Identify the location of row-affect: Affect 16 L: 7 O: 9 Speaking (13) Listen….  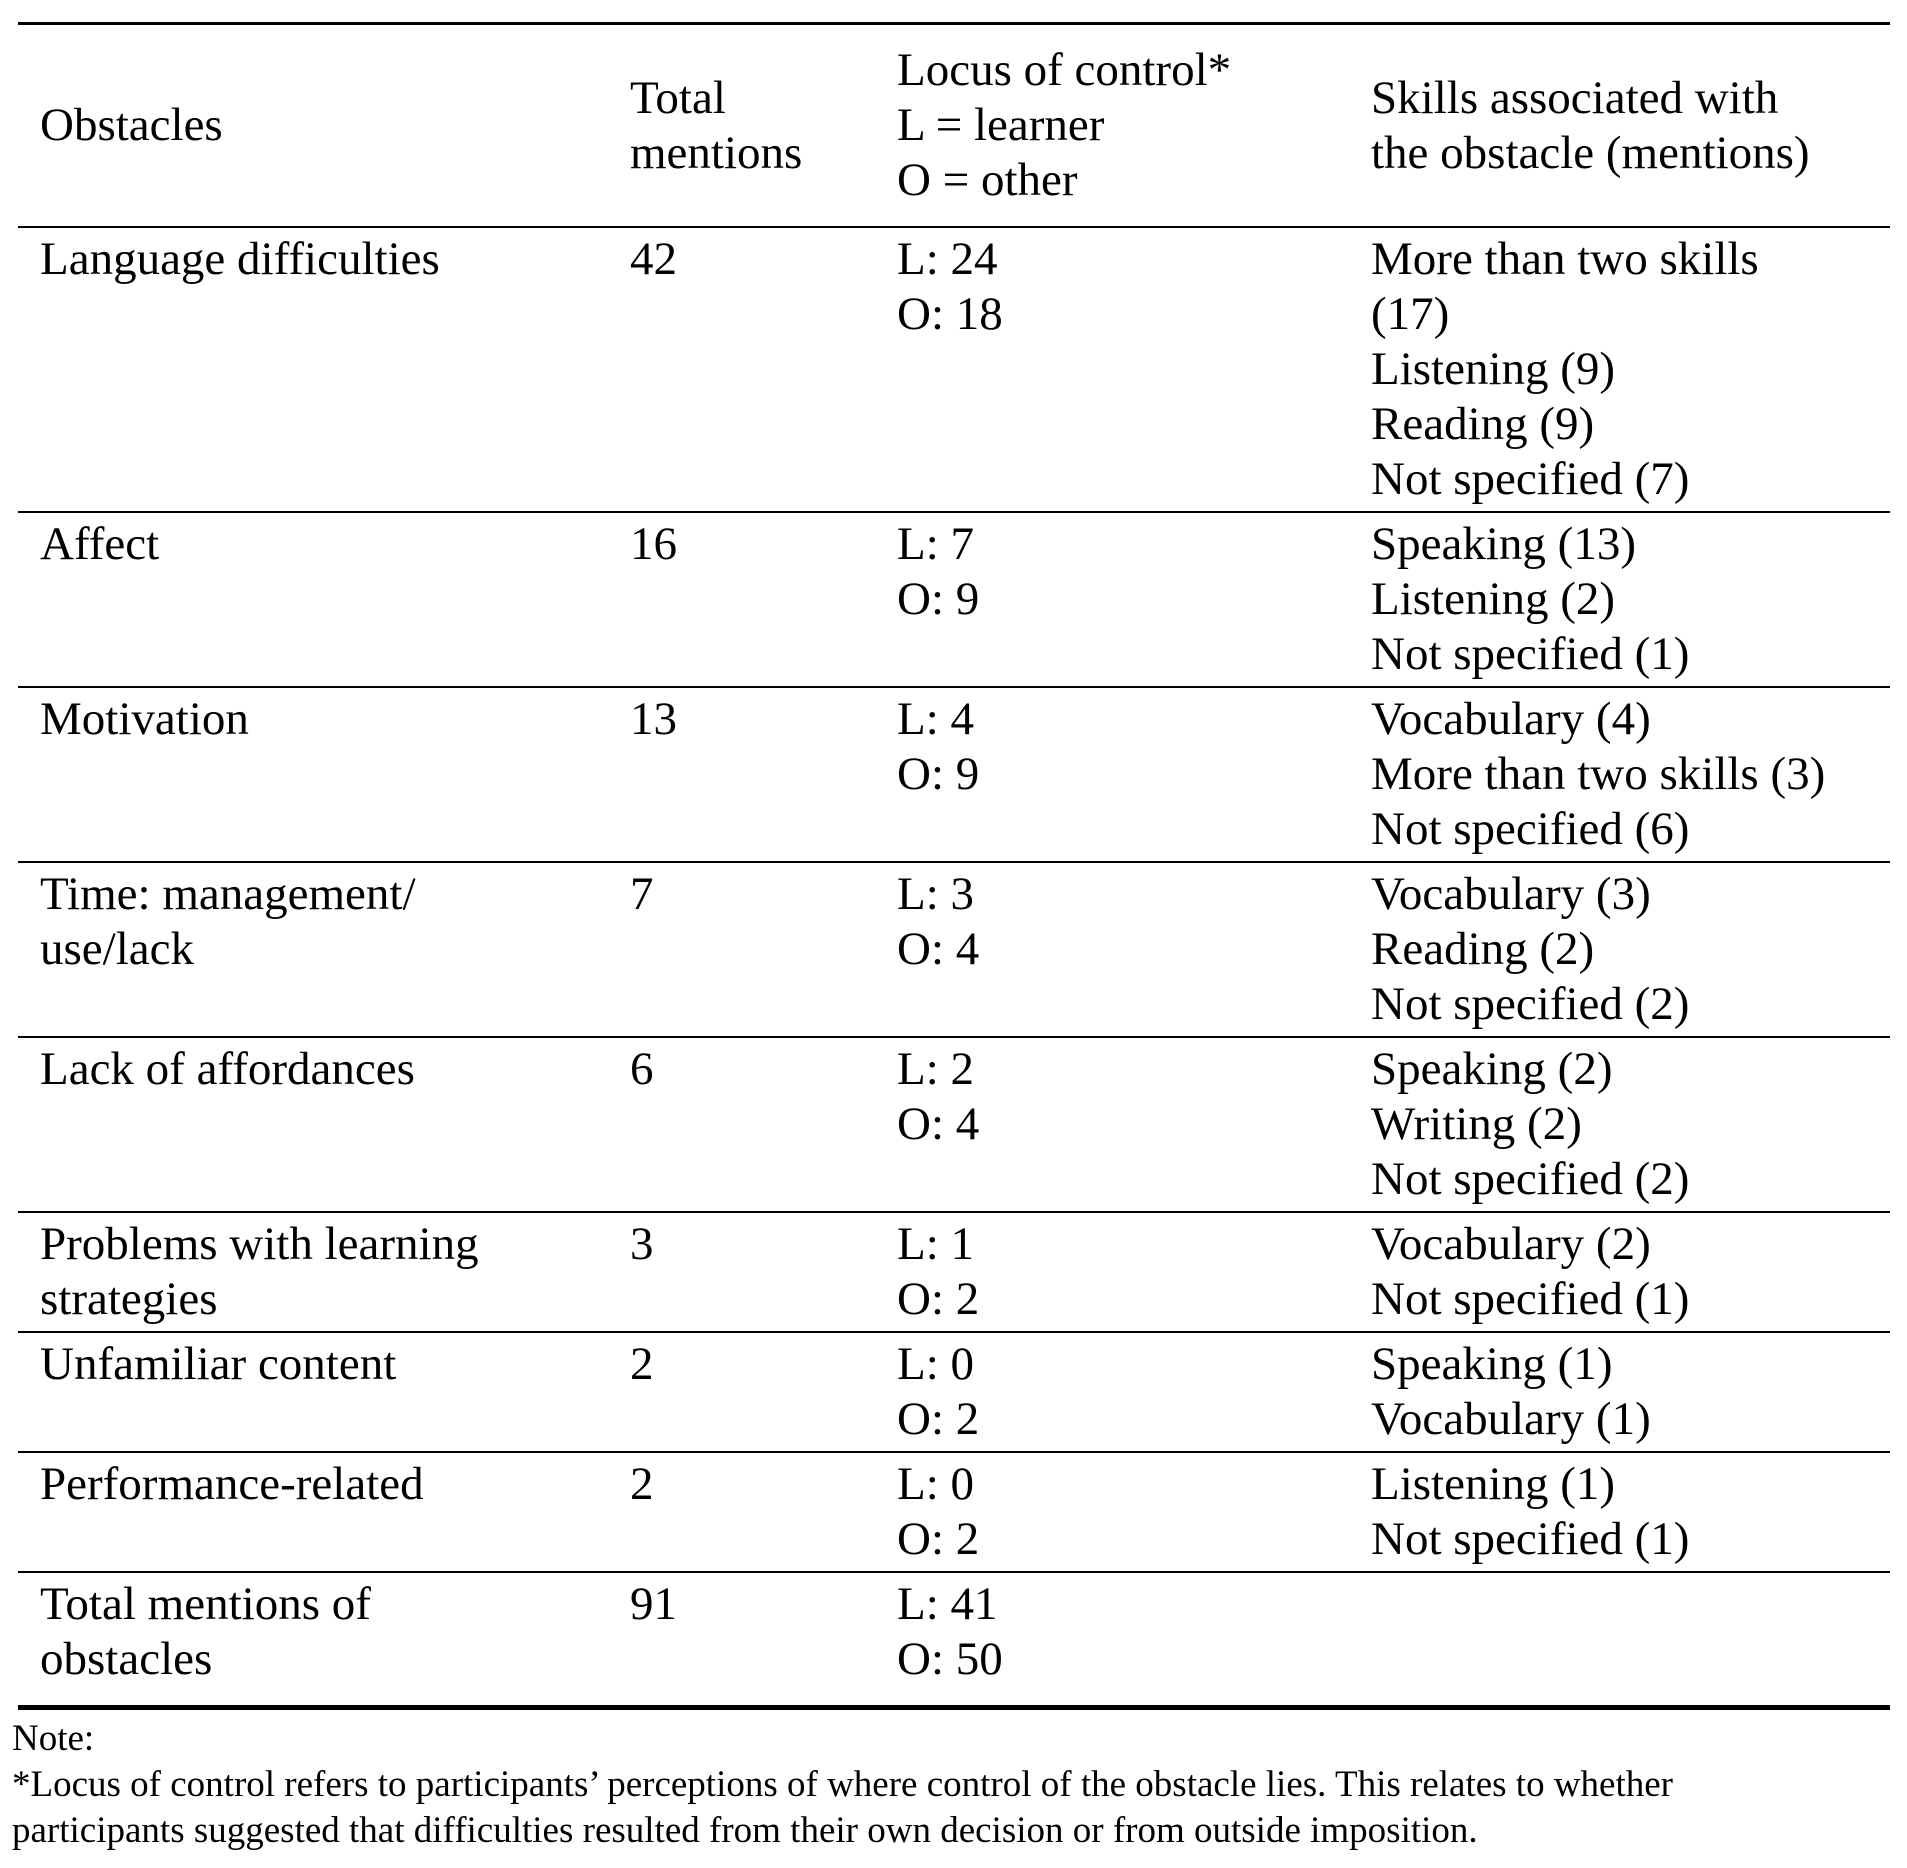
(954, 599).